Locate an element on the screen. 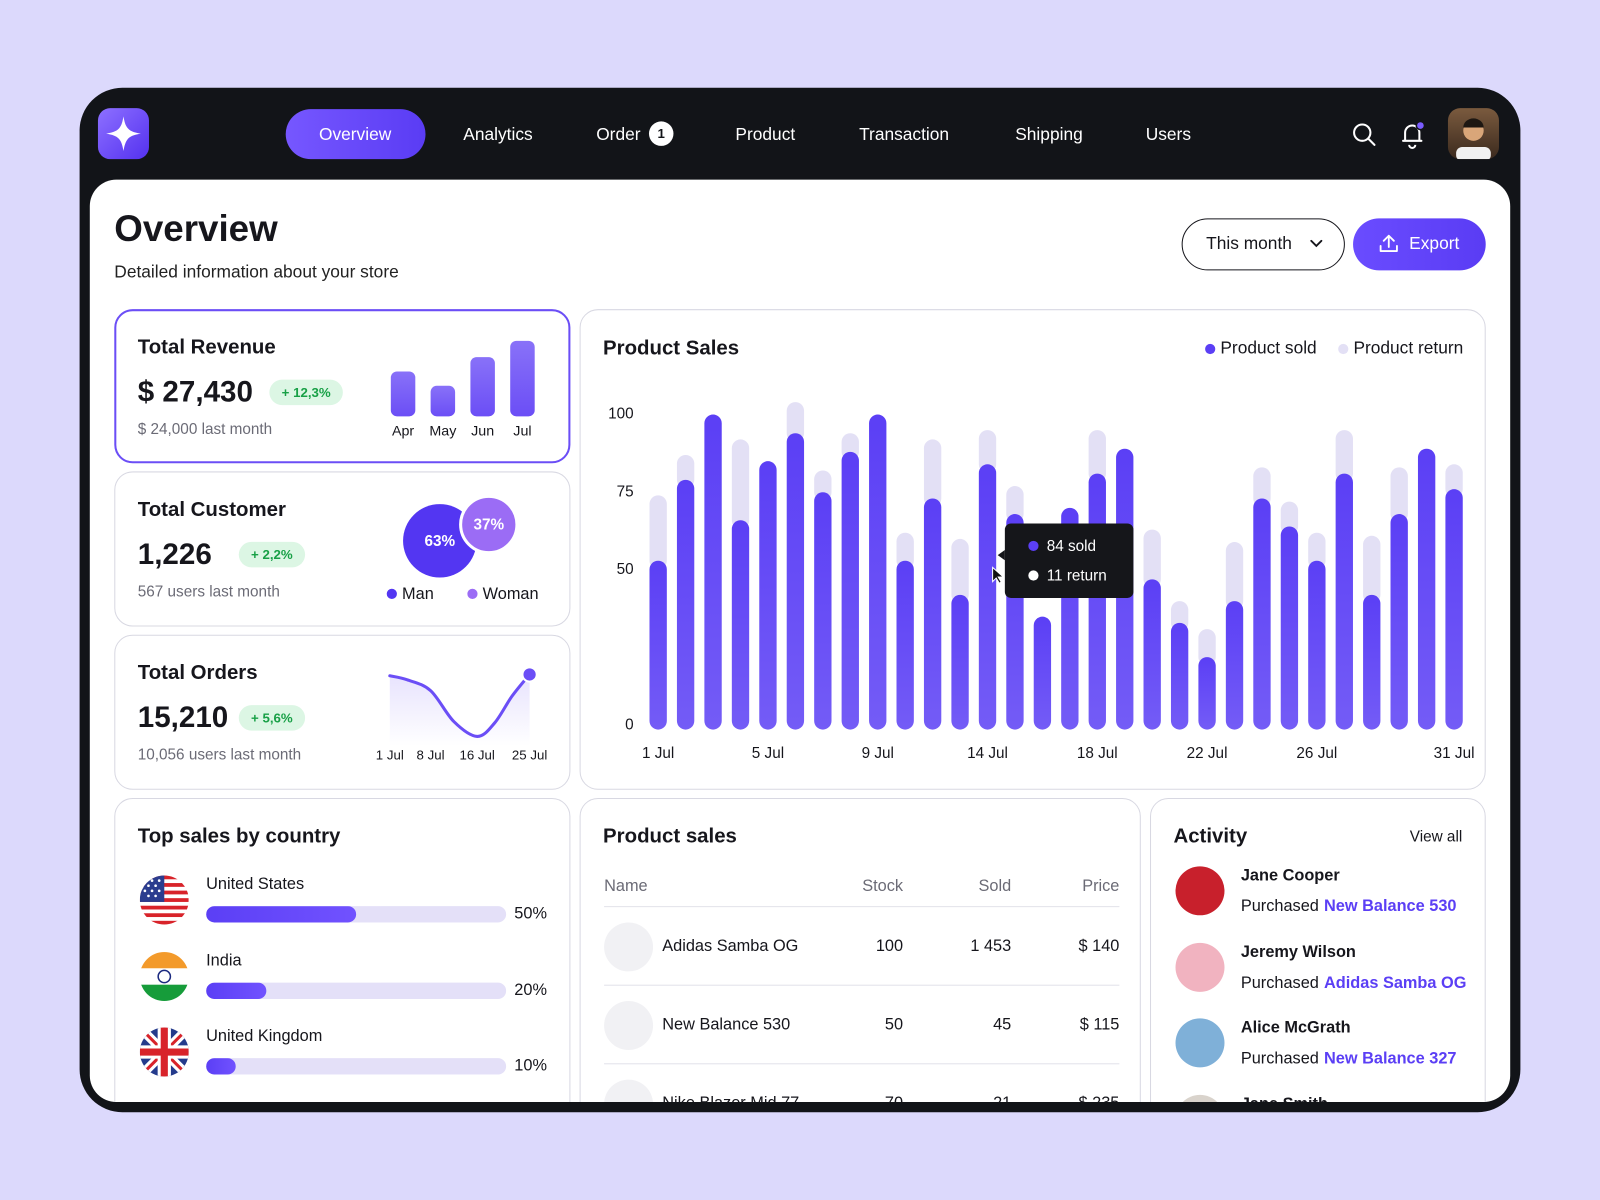  period-select: This month is located at coordinates (1263, 244).